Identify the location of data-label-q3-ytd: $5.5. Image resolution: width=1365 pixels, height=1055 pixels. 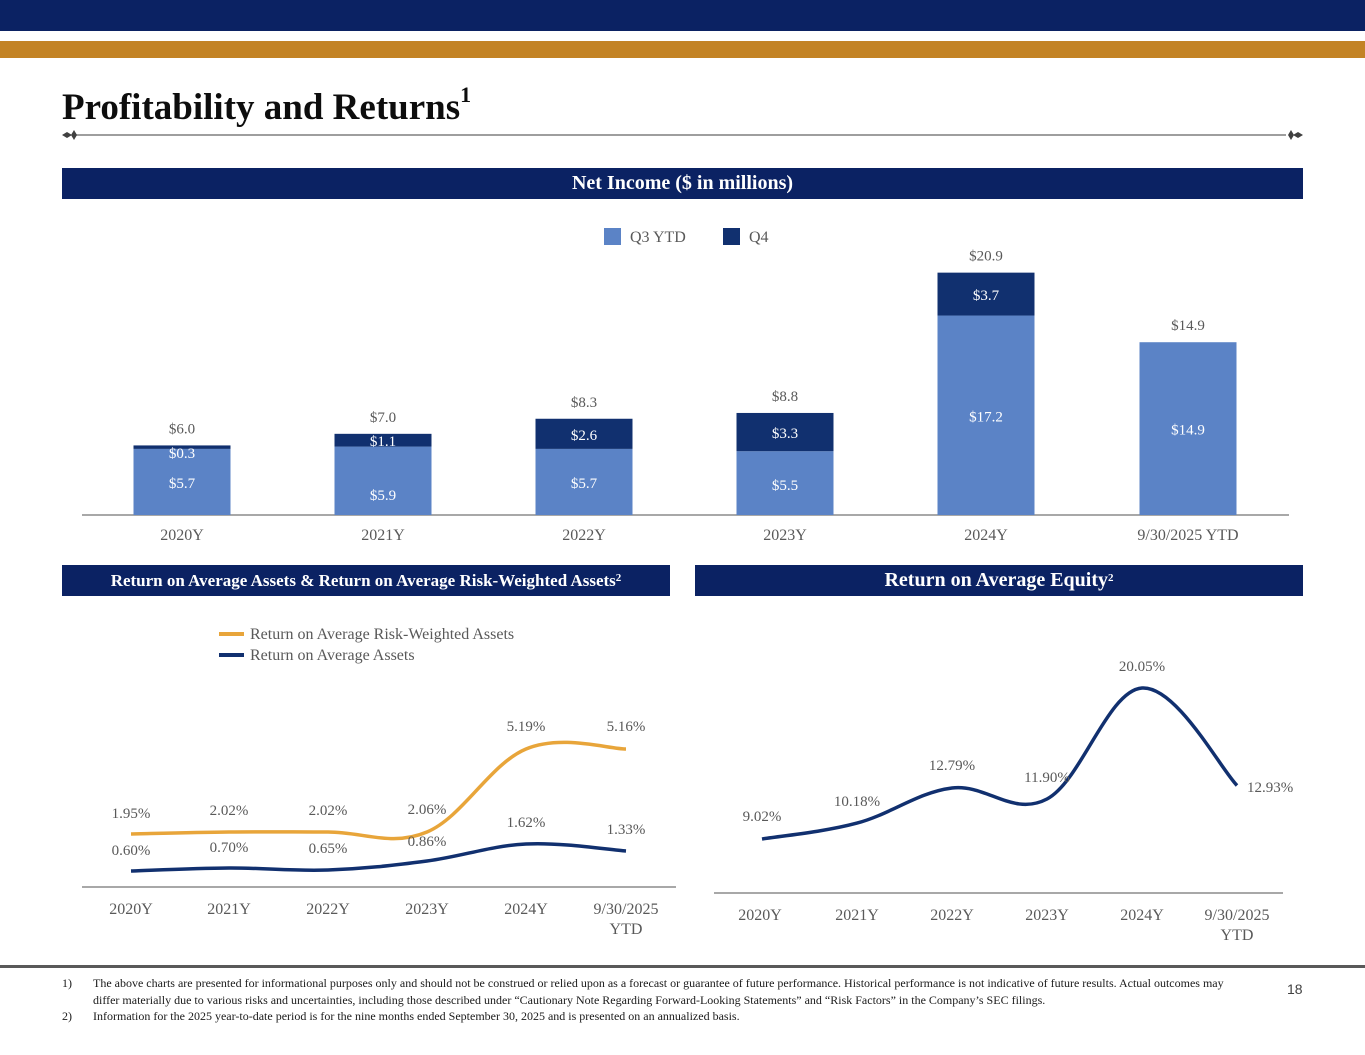
(785, 486).